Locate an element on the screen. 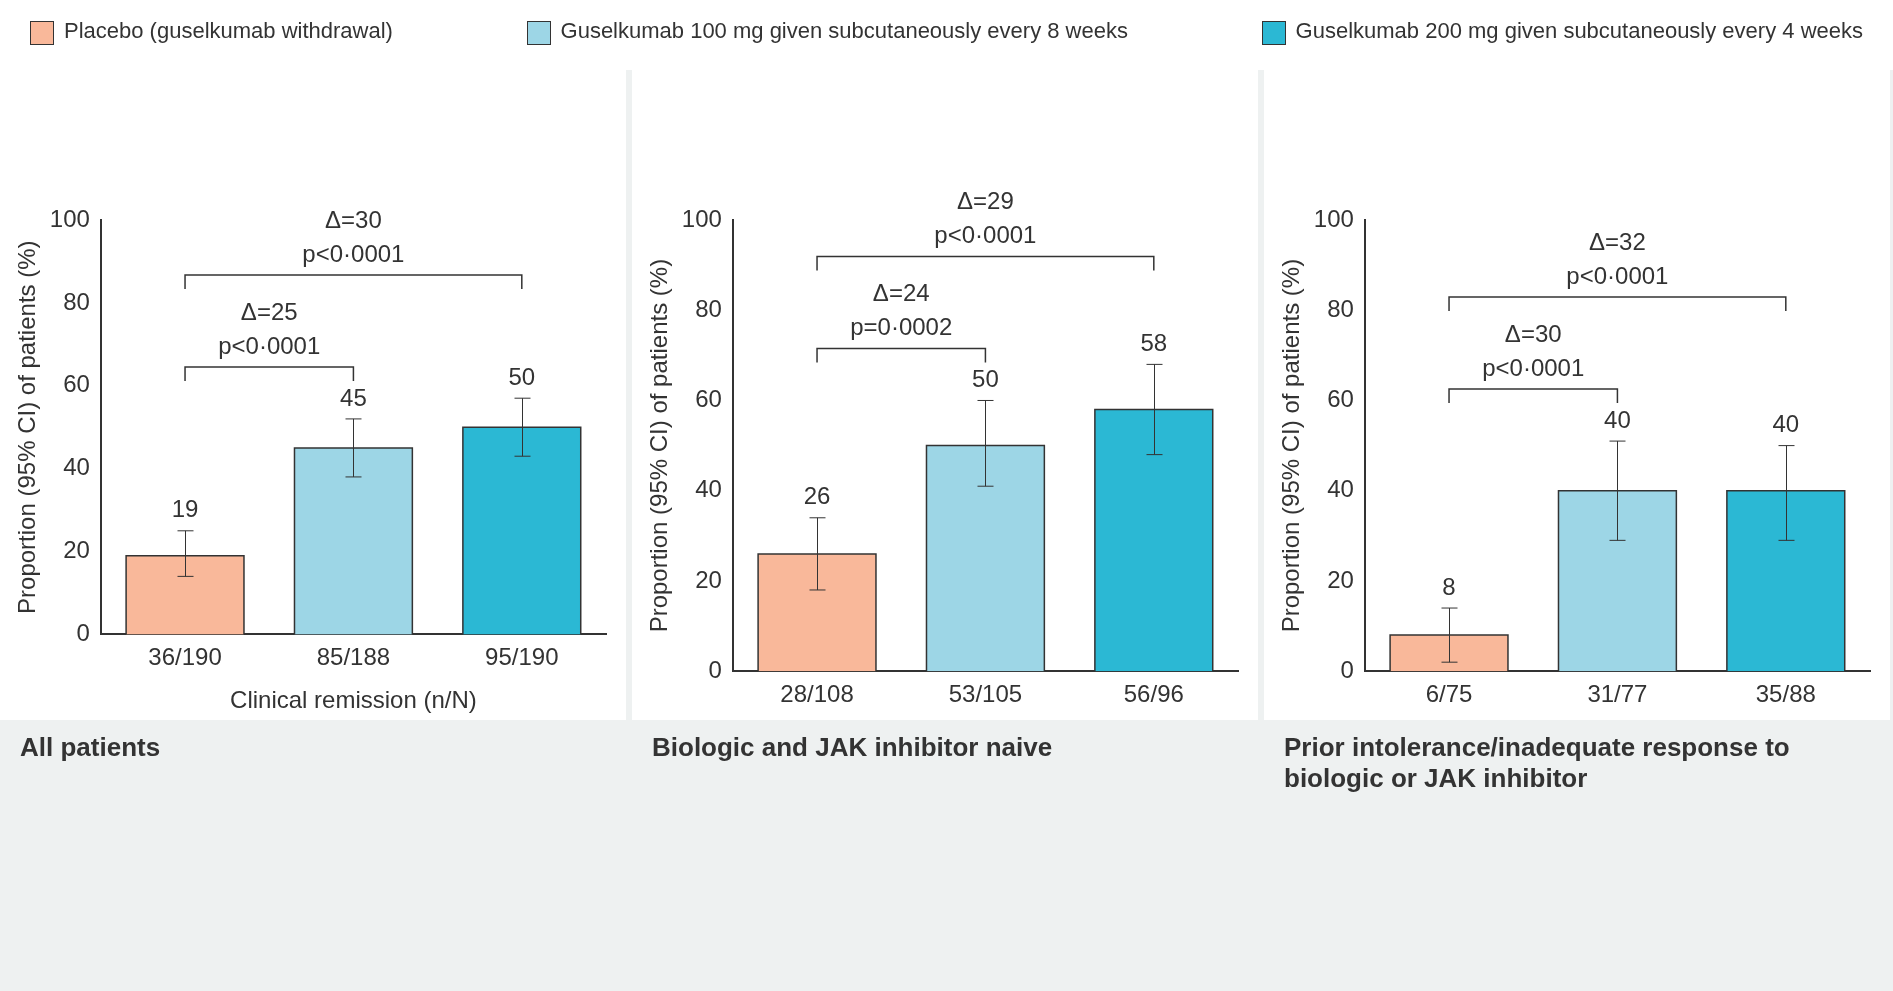 The width and height of the screenshot is (1893, 991). x-tick-label: 6/75 is located at coordinates (1449, 694).